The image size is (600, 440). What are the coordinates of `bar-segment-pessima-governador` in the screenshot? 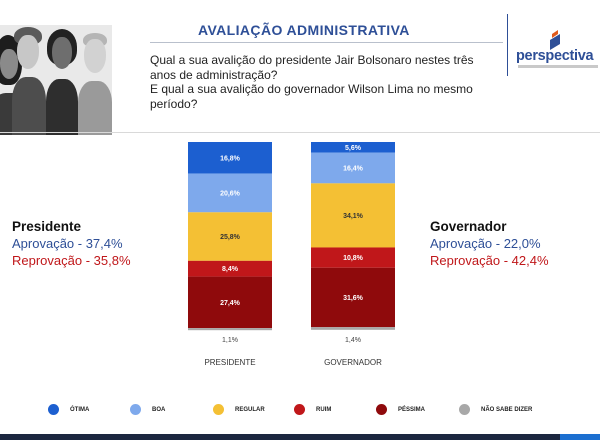 It's located at (353, 297).